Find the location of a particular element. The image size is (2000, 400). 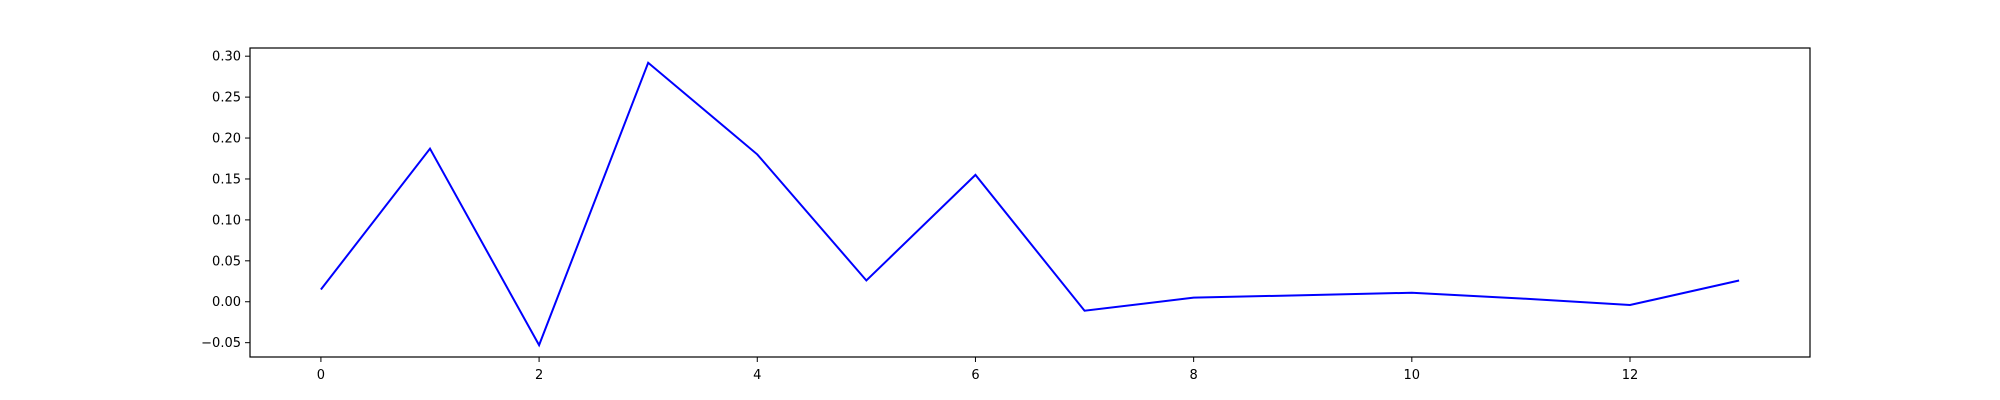

y-tick-label-2: 0.05 is located at coordinates (226, 261).